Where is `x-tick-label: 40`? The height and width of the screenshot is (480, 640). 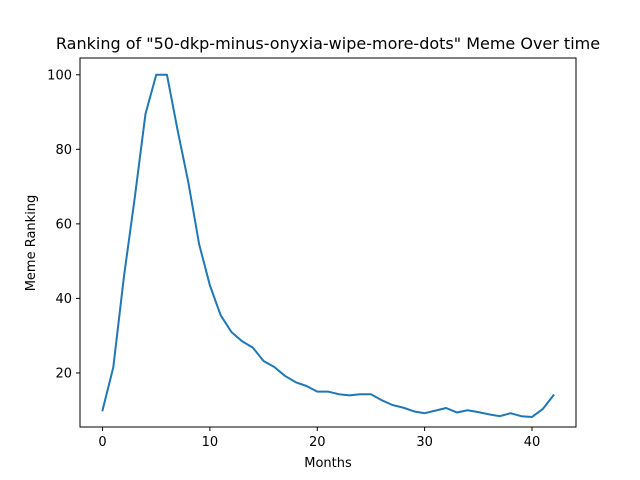 x-tick-label: 40 is located at coordinates (532, 442).